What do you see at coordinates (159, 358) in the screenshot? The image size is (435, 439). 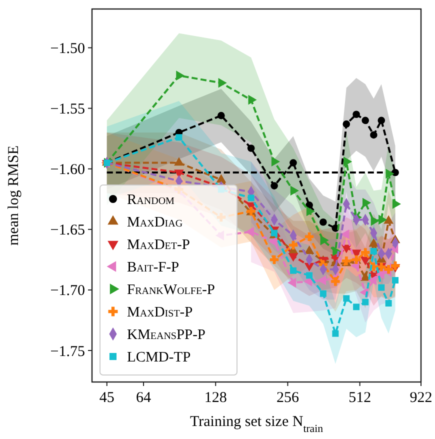 I see `legend-label: LCMD-TP` at bounding box center [159, 358].